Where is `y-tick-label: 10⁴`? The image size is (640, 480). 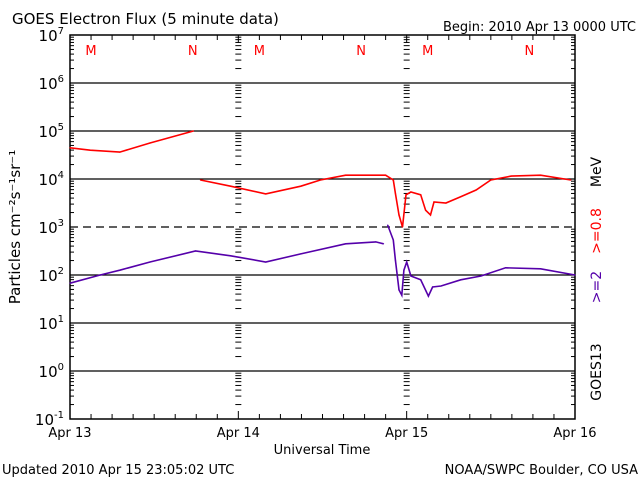 y-tick-label: 10⁴ is located at coordinates (51, 179).